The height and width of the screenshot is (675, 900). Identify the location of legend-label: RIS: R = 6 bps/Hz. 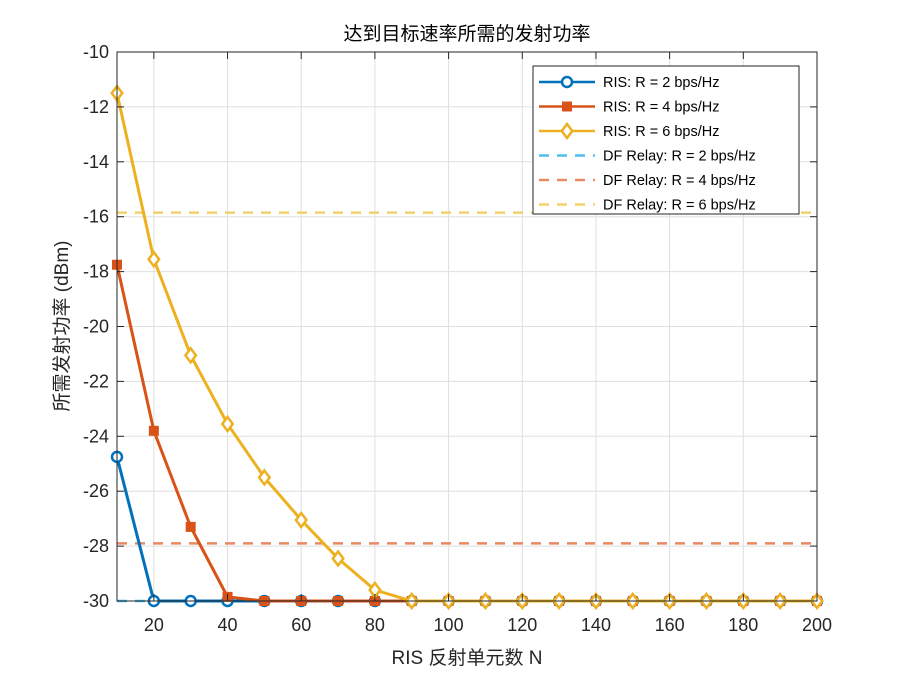
(661, 132).